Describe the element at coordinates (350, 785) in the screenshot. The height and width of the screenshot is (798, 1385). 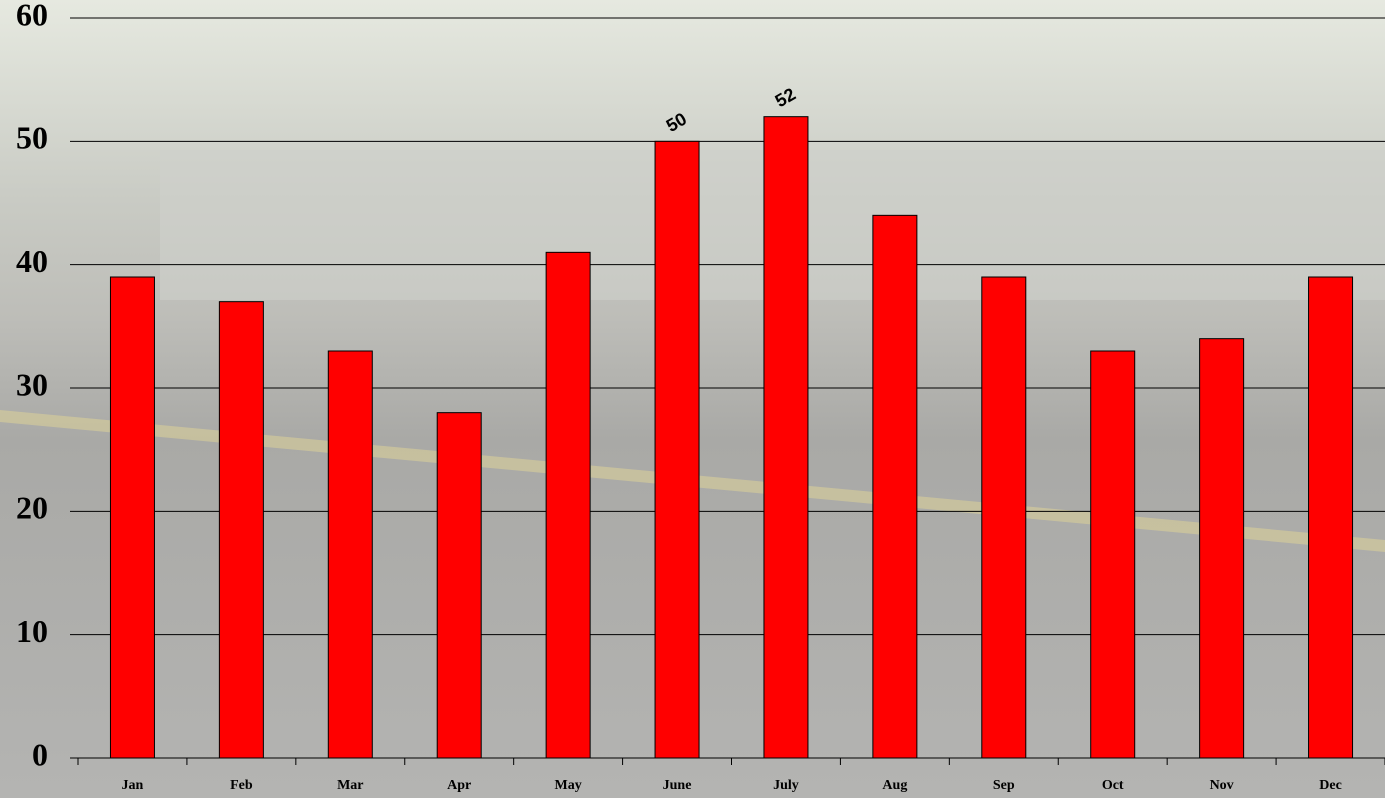
I see `x-tick-label: Mar` at that location.